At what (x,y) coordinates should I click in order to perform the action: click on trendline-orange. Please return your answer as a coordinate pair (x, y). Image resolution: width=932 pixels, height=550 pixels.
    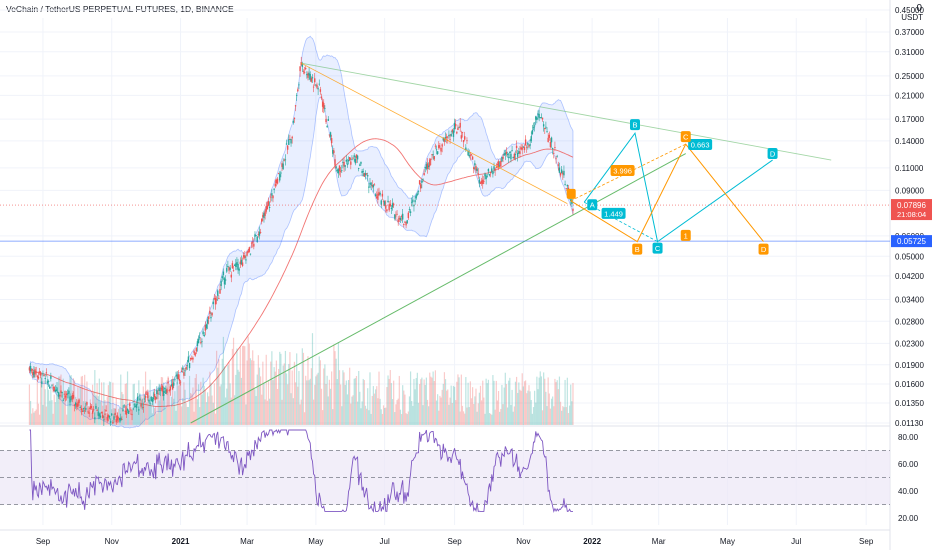
    Looking at the image, I should click on (434, 133).